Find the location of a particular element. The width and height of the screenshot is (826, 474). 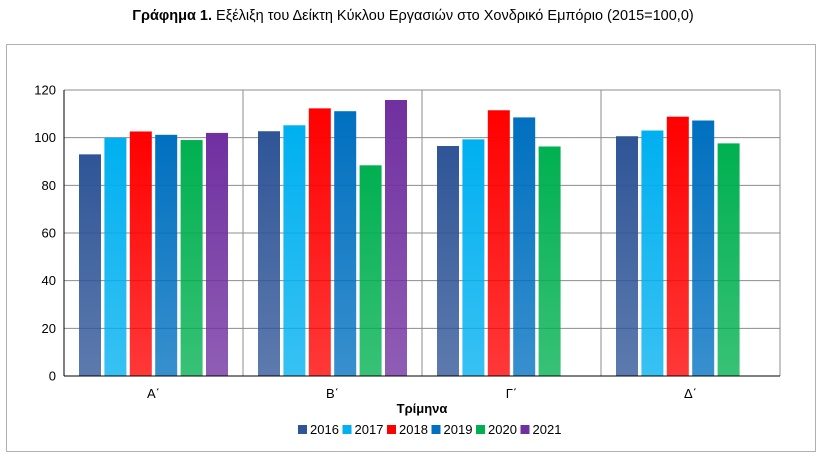

legend-label: 2017 is located at coordinates (369, 429).